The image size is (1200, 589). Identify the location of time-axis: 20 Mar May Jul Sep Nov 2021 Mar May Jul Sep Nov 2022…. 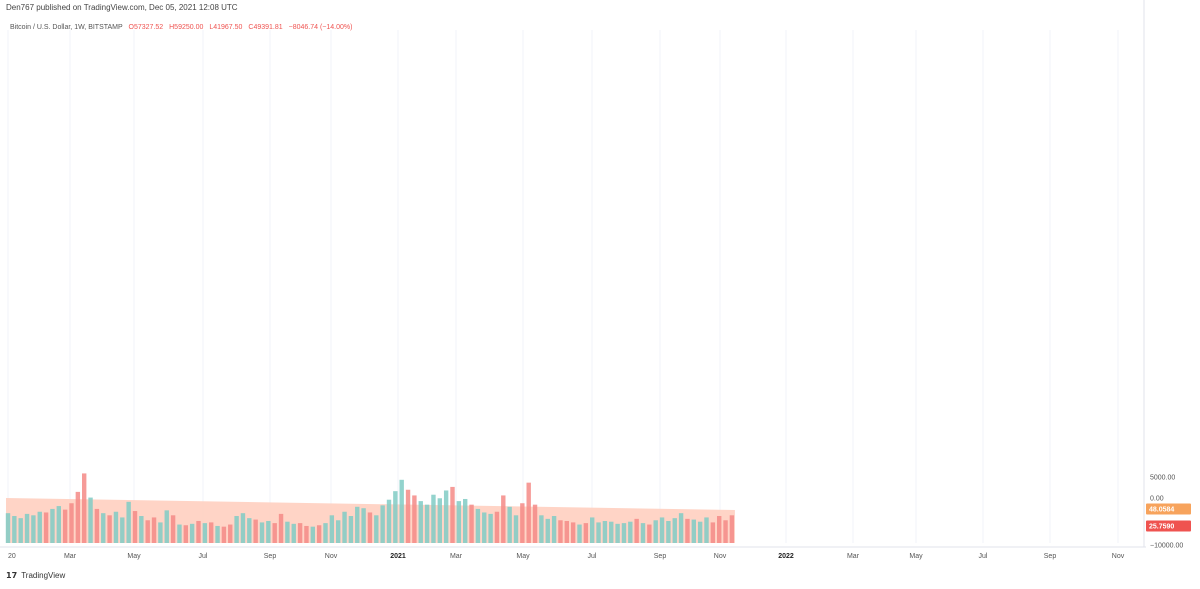
(566, 556).